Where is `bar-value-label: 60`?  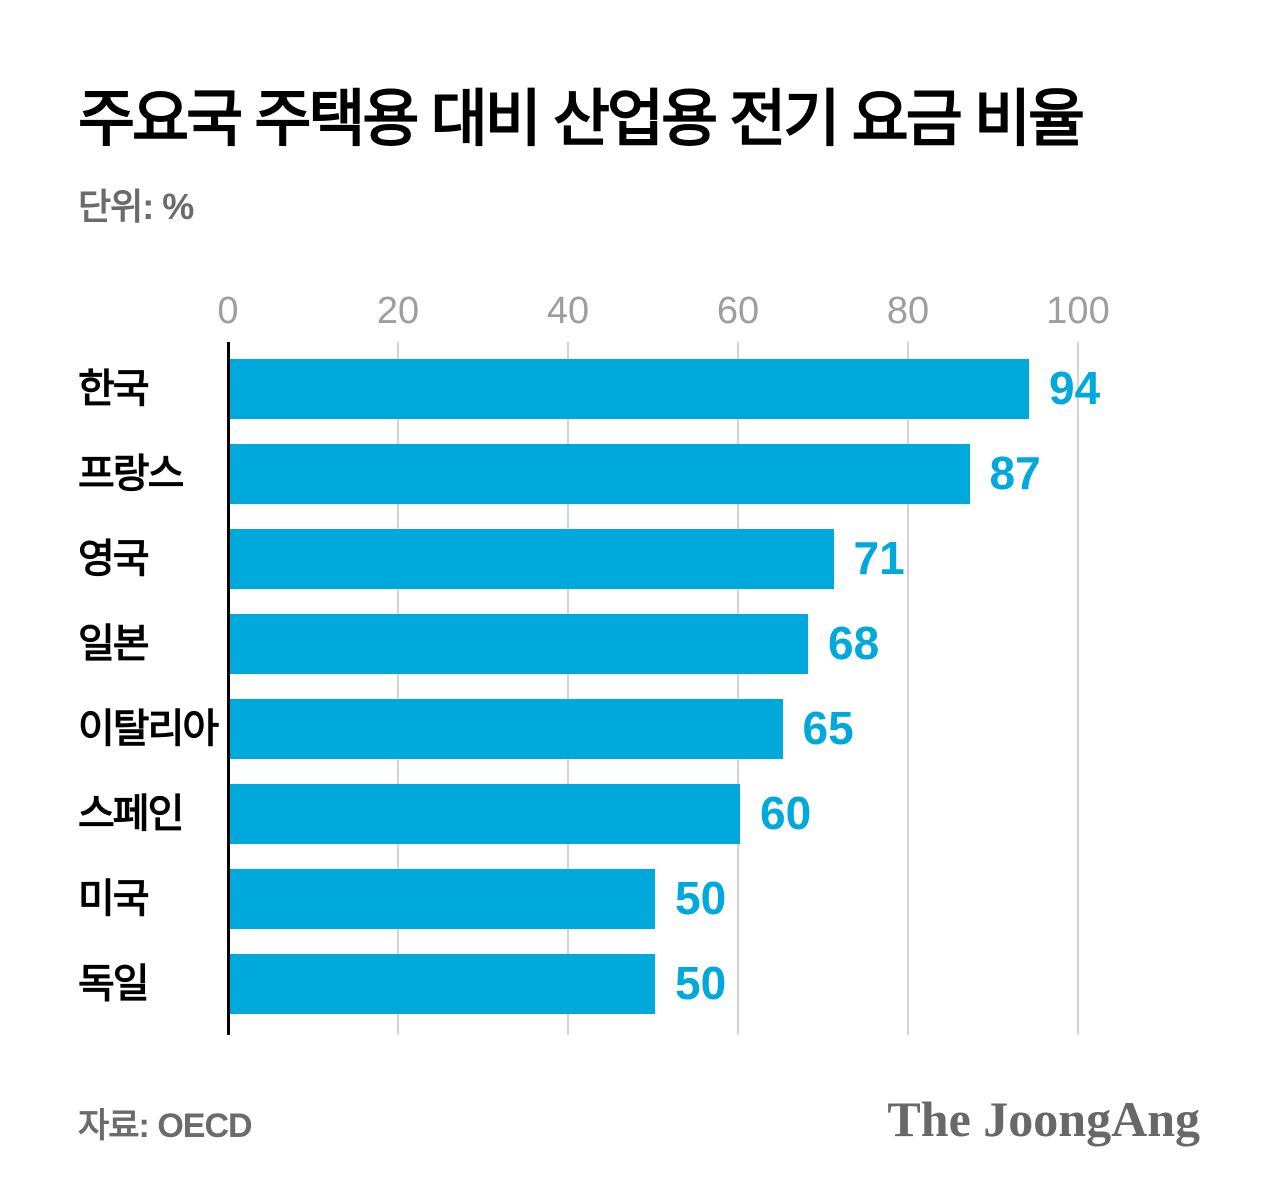
bar-value-label: 60 is located at coordinates (786, 813).